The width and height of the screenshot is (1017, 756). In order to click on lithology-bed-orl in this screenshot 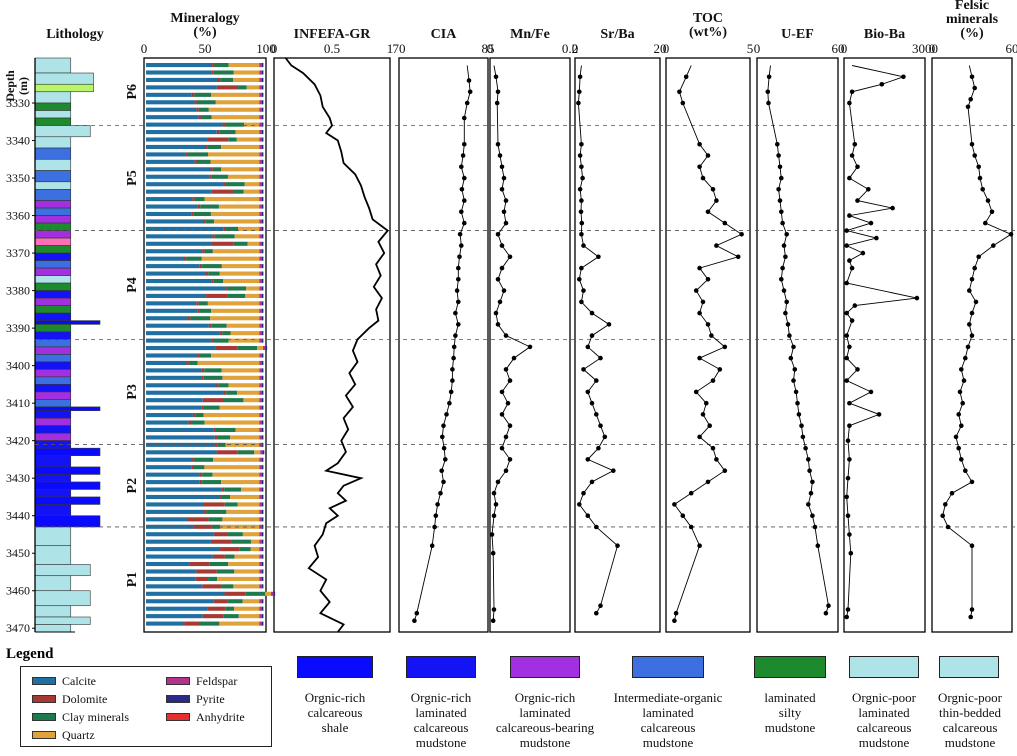, I will do `click(53, 316)`.